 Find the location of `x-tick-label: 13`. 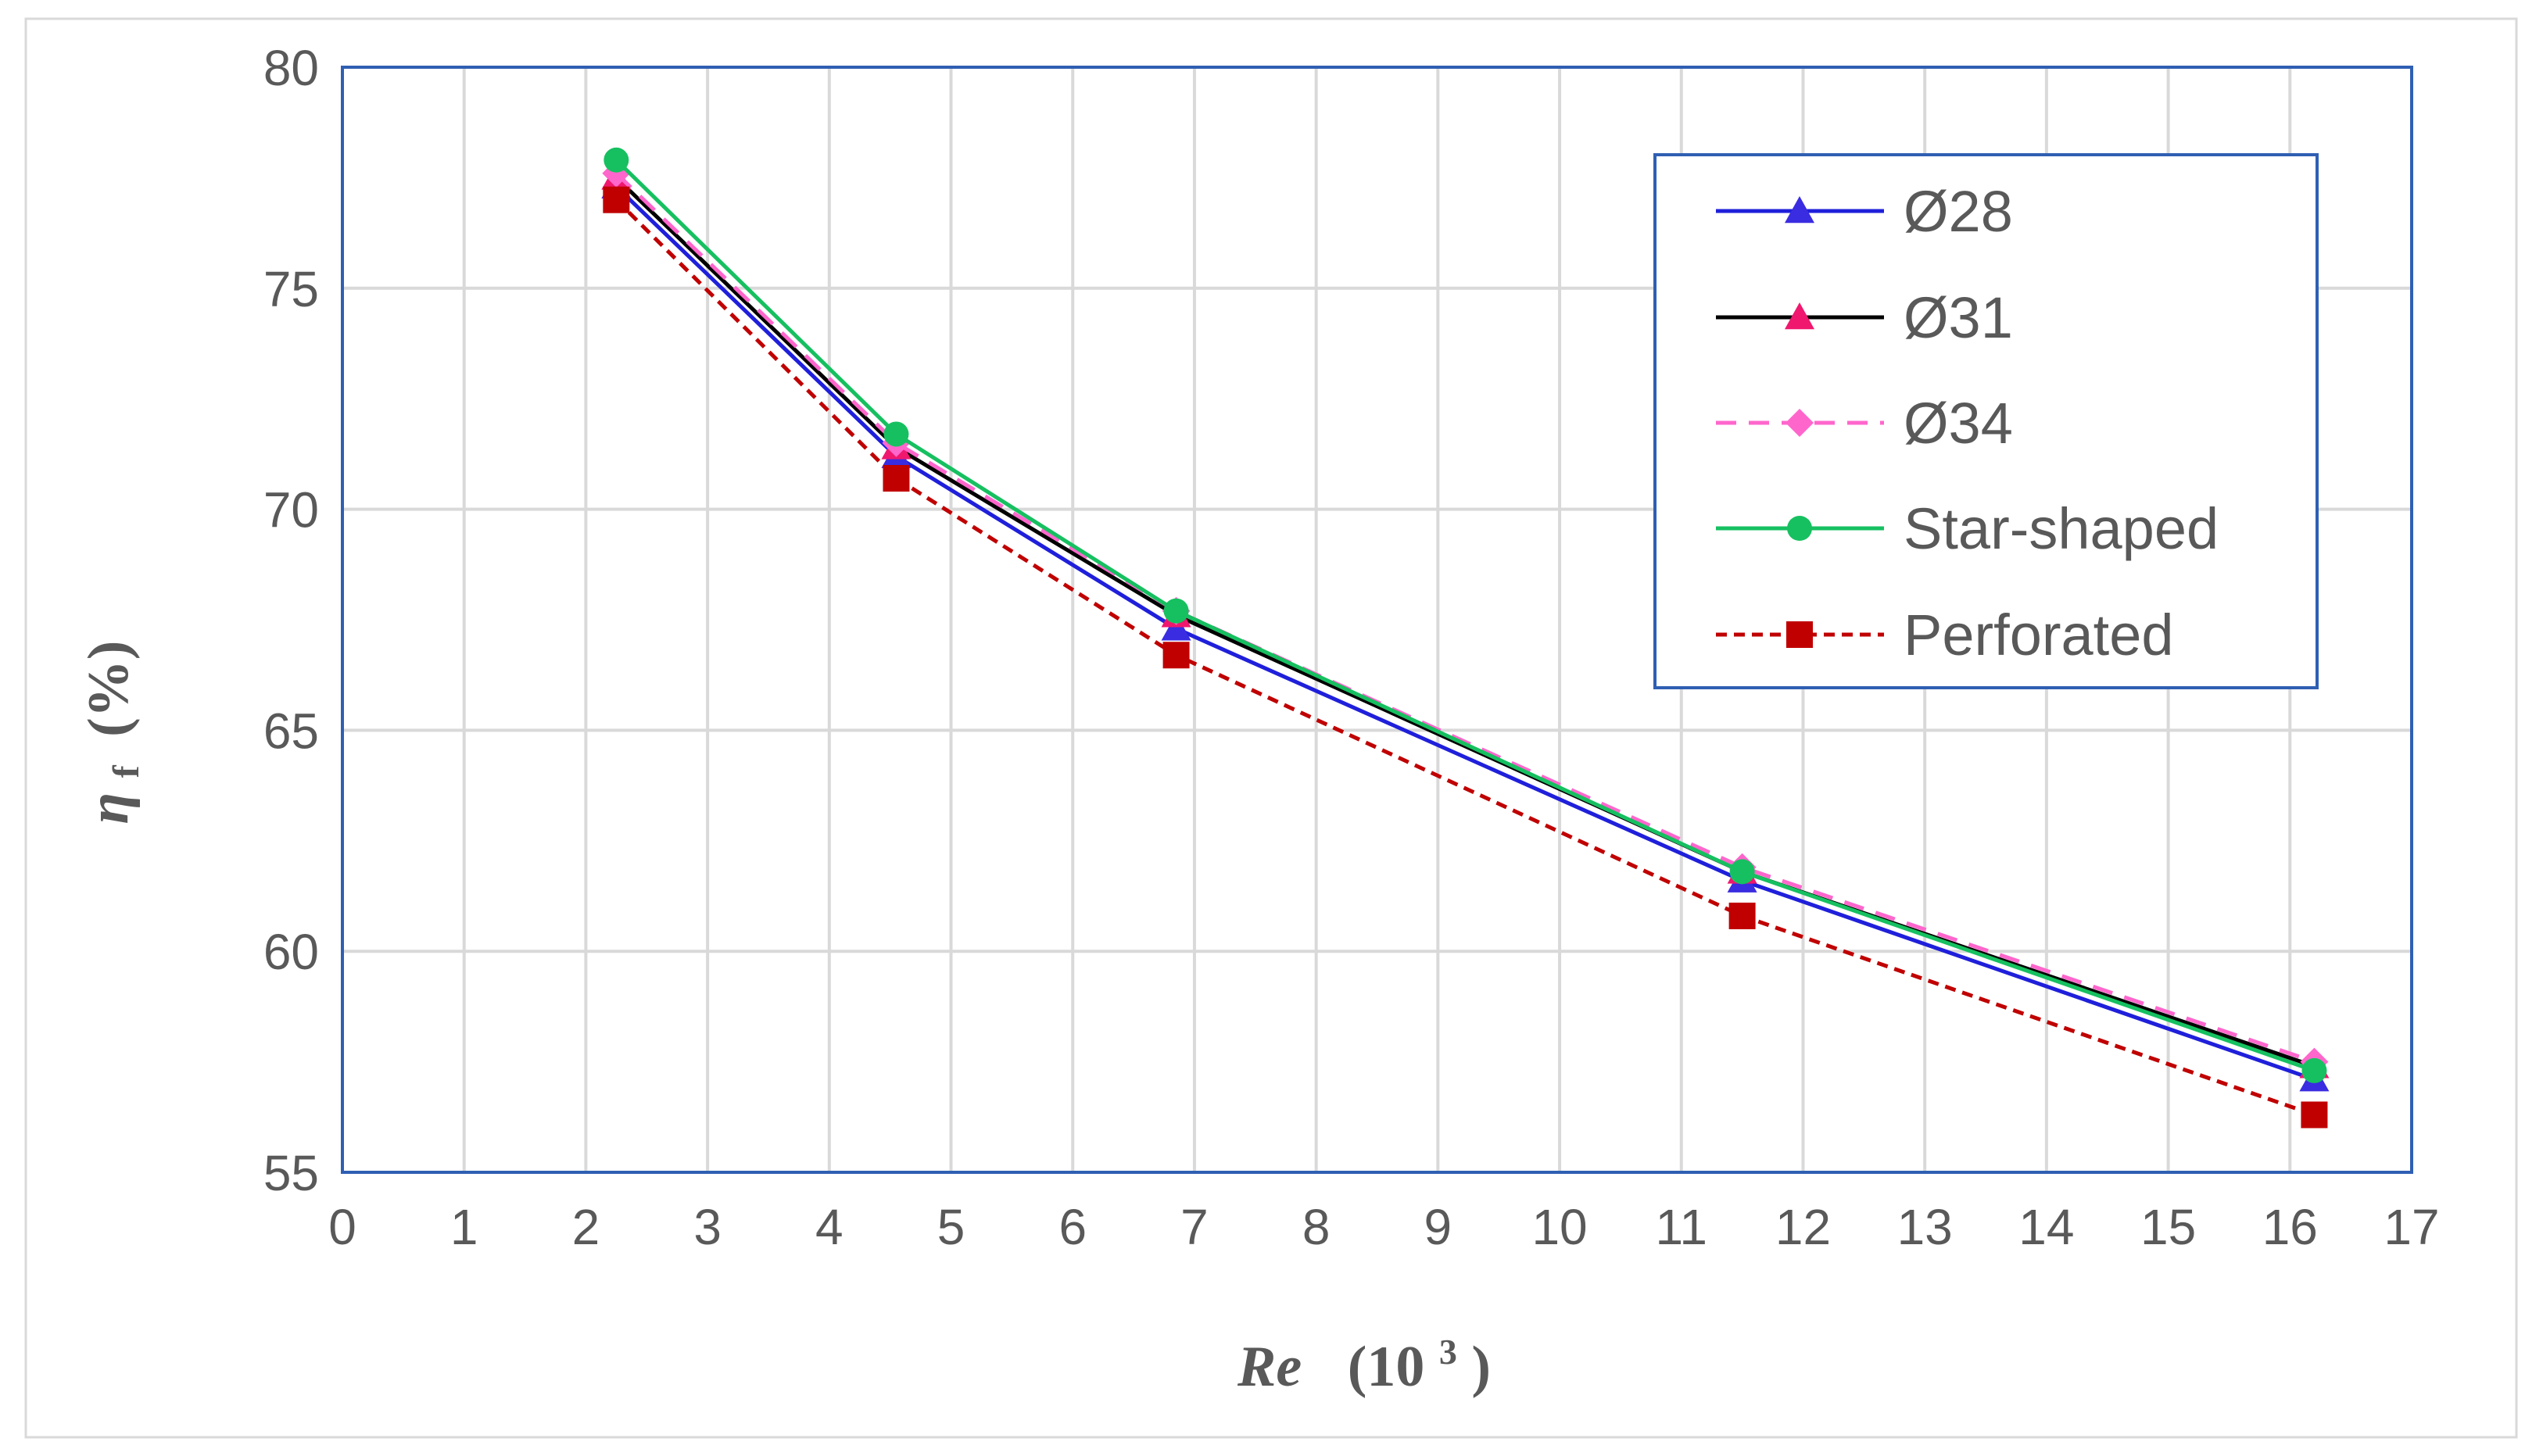

x-tick-label: 13 is located at coordinates (1925, 1227).